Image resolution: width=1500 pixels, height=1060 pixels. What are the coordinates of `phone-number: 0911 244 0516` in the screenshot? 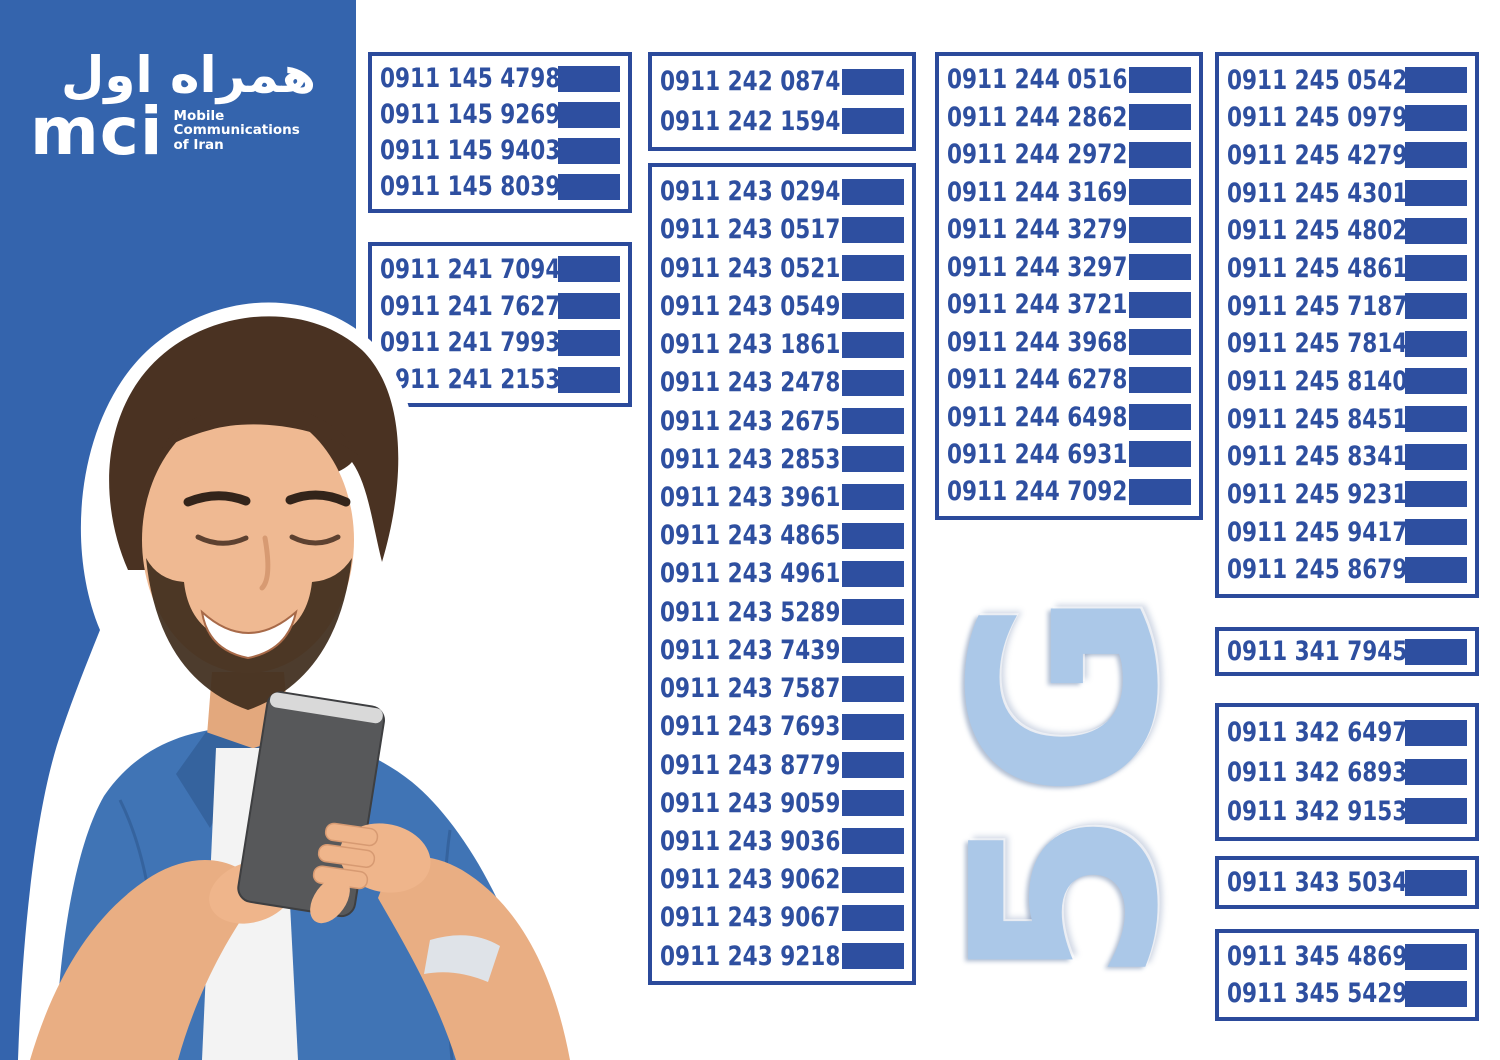 It's located at (1037, 80).